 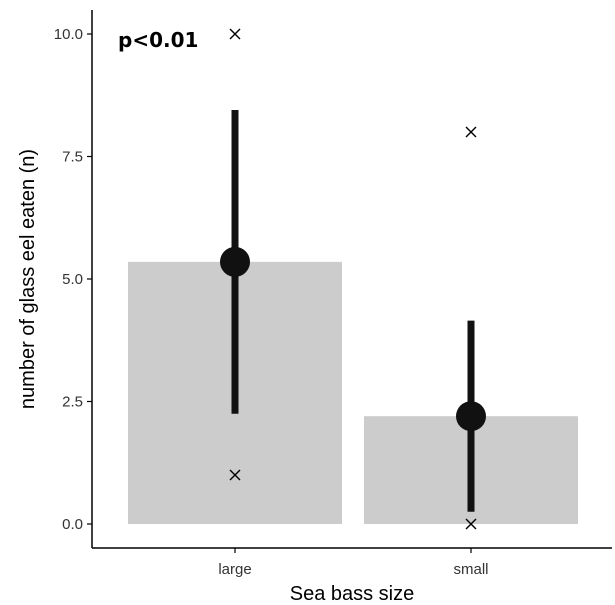 What do you see at coordinates (352, 594) in the screenshot?
I see `x-axis-title: Sea bass size` at bounding box center [352, 594].